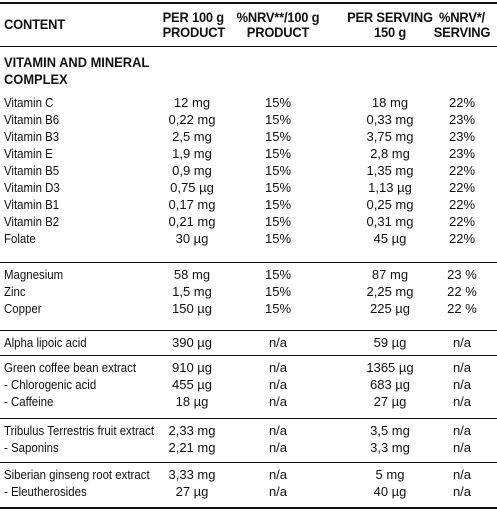  I want to click on header-nrv-serving: %NRV*/SERVING, so click(462, 24).